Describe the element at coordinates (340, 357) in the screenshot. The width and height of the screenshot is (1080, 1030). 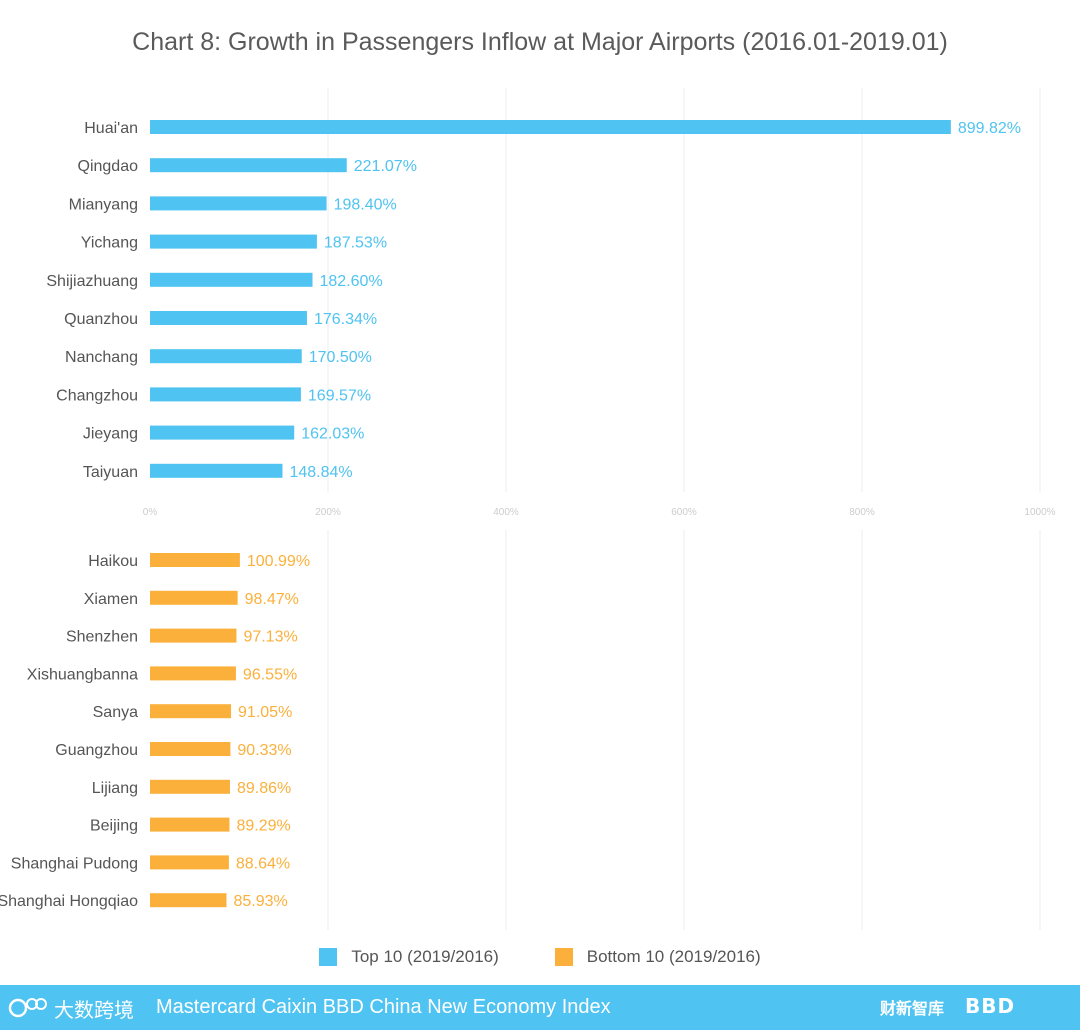
I see `data-label: 170.50%` at that location.